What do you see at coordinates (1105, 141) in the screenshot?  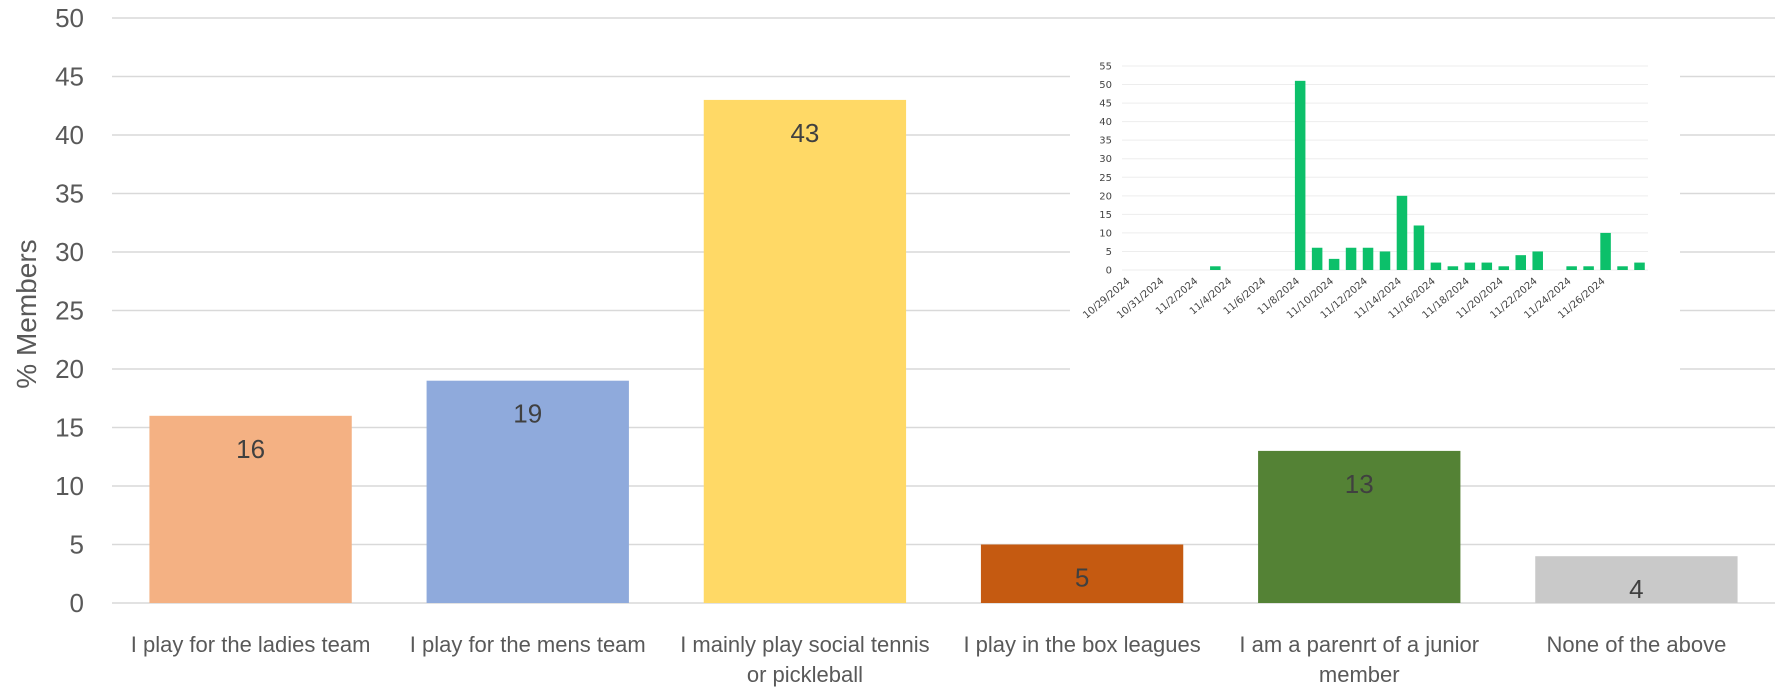 I see `inset-y-tick-label: 35` at bounding box center [1105, 141].